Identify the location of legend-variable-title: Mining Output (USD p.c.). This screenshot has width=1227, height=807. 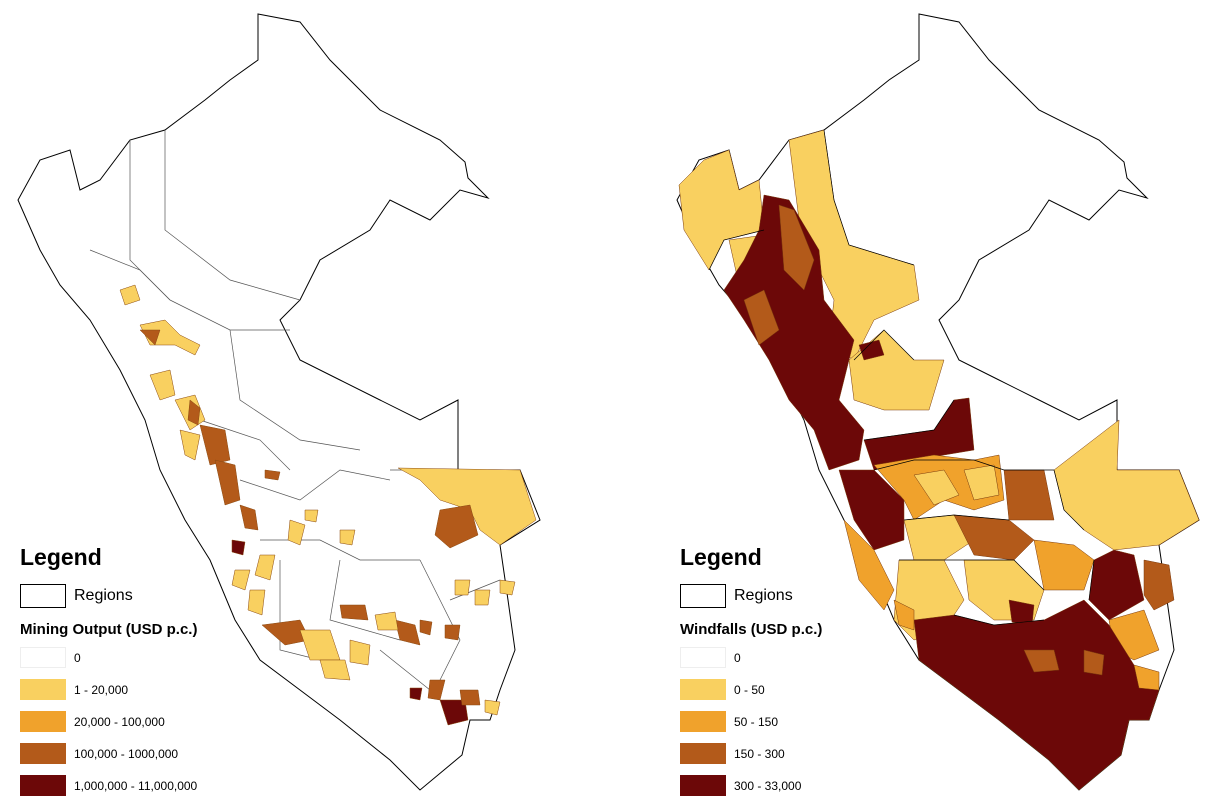
(109, 629).